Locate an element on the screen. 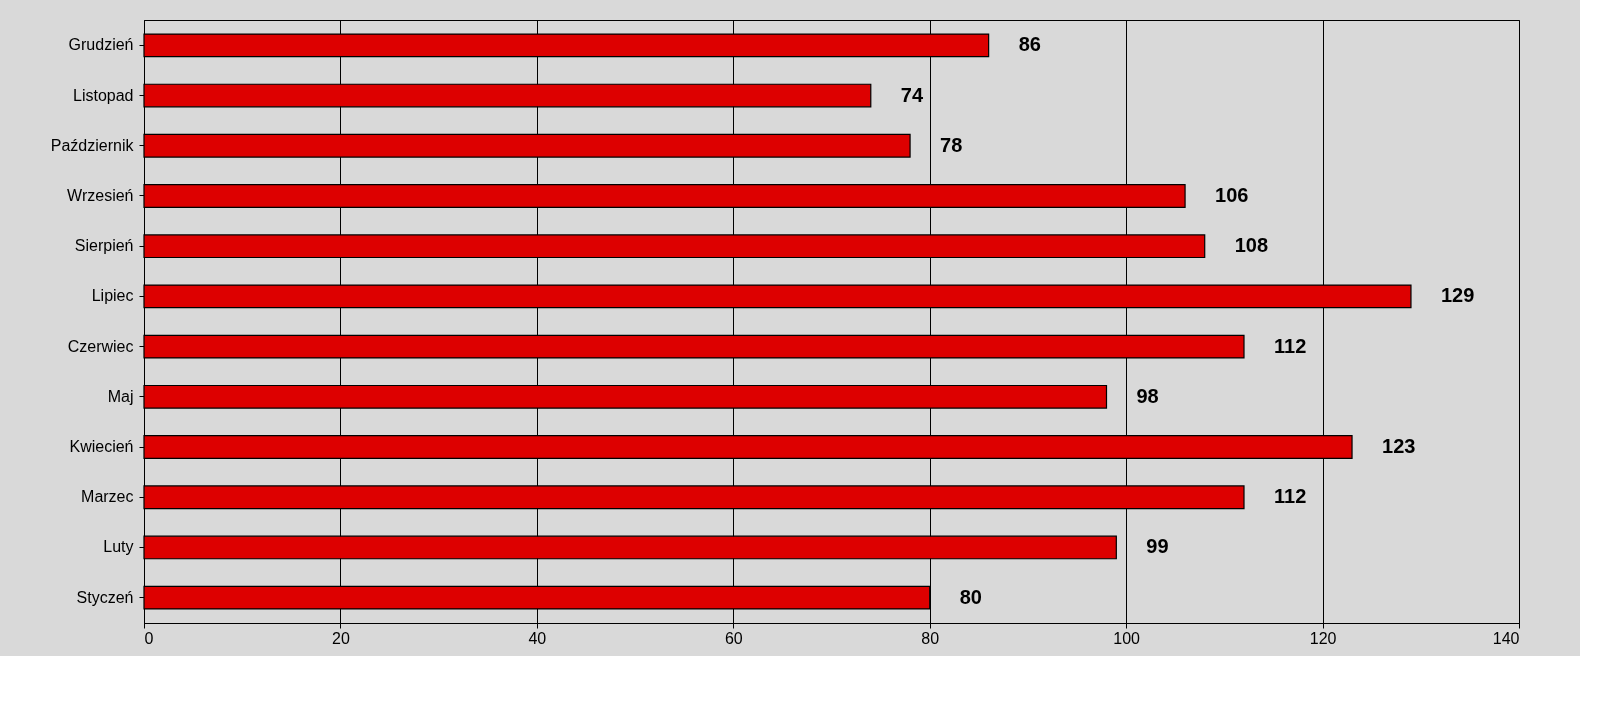  y-tick-label: Listopad is located at coordinates (103, 95).